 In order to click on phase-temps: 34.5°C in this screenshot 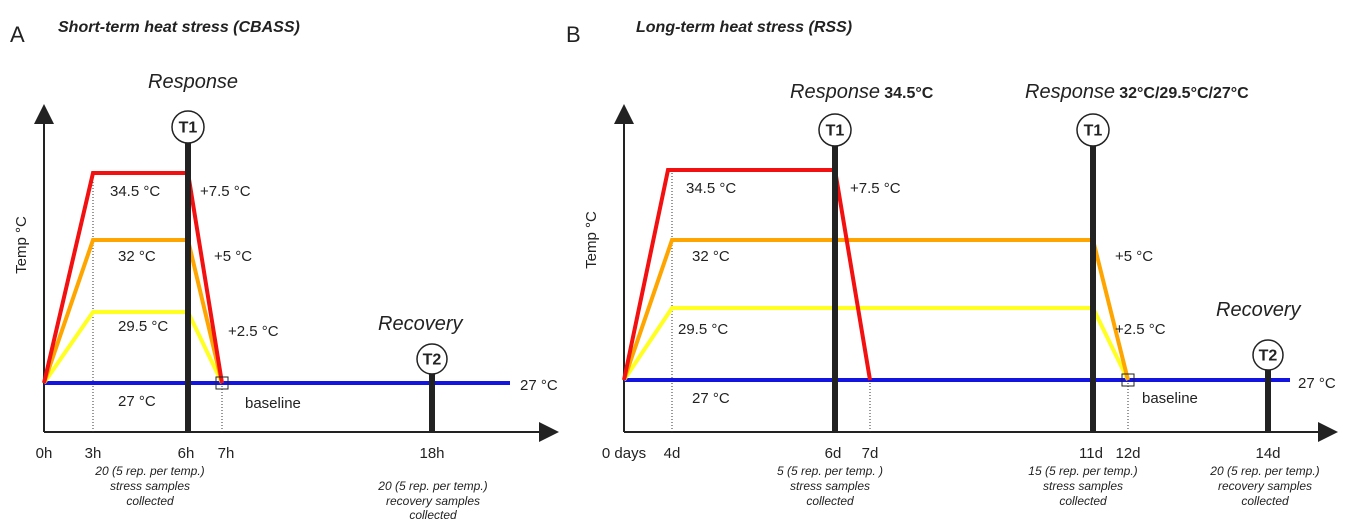, I will do `click(909, 93)`.